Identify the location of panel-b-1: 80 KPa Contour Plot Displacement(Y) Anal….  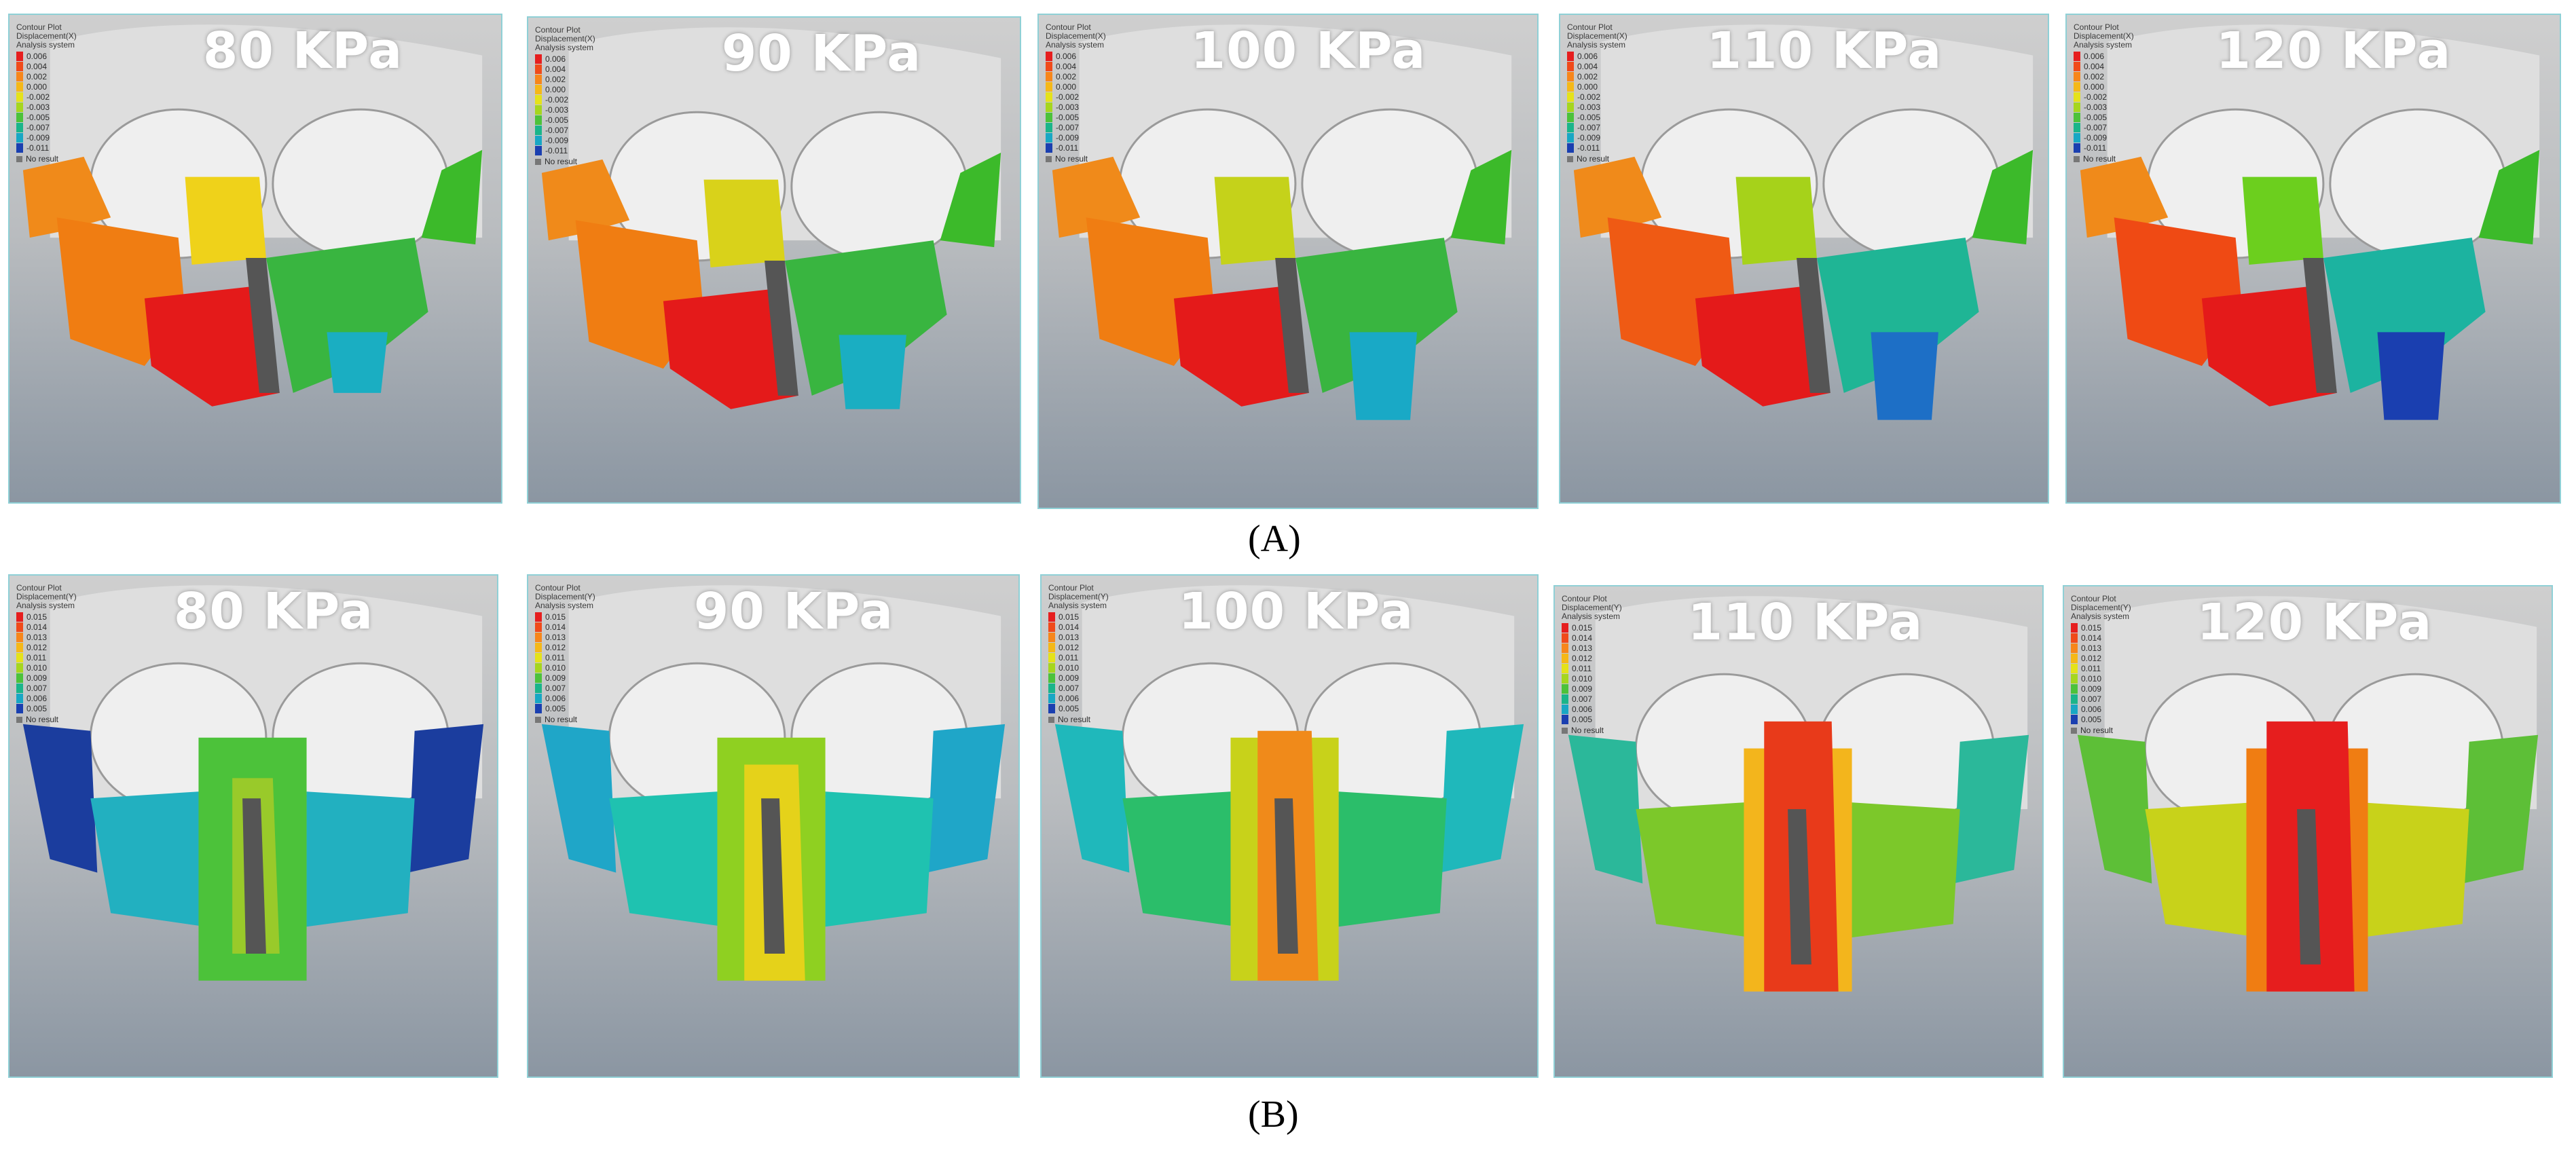
(253, 826).